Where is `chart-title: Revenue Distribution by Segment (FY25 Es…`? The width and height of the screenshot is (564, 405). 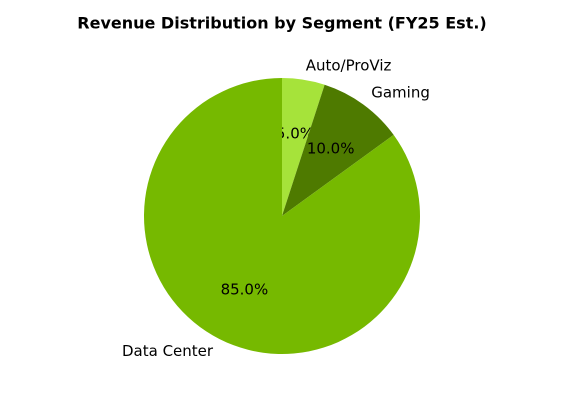 chart-title: Revenue Distribution by Segment (FY25 Es… is located at coordinates (281, 23).